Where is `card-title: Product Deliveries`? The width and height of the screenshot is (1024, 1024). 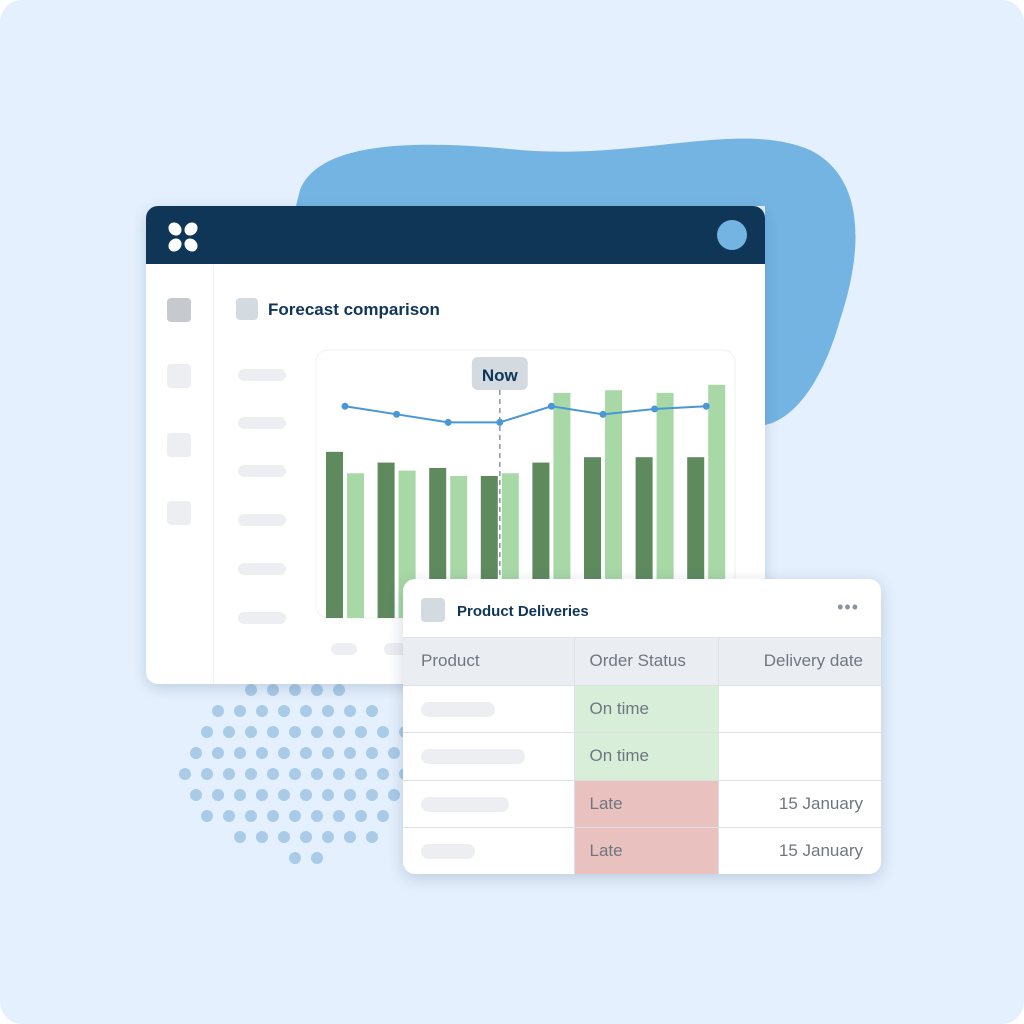 card-title: Product Deliveries is located at coordinates (523, 611).